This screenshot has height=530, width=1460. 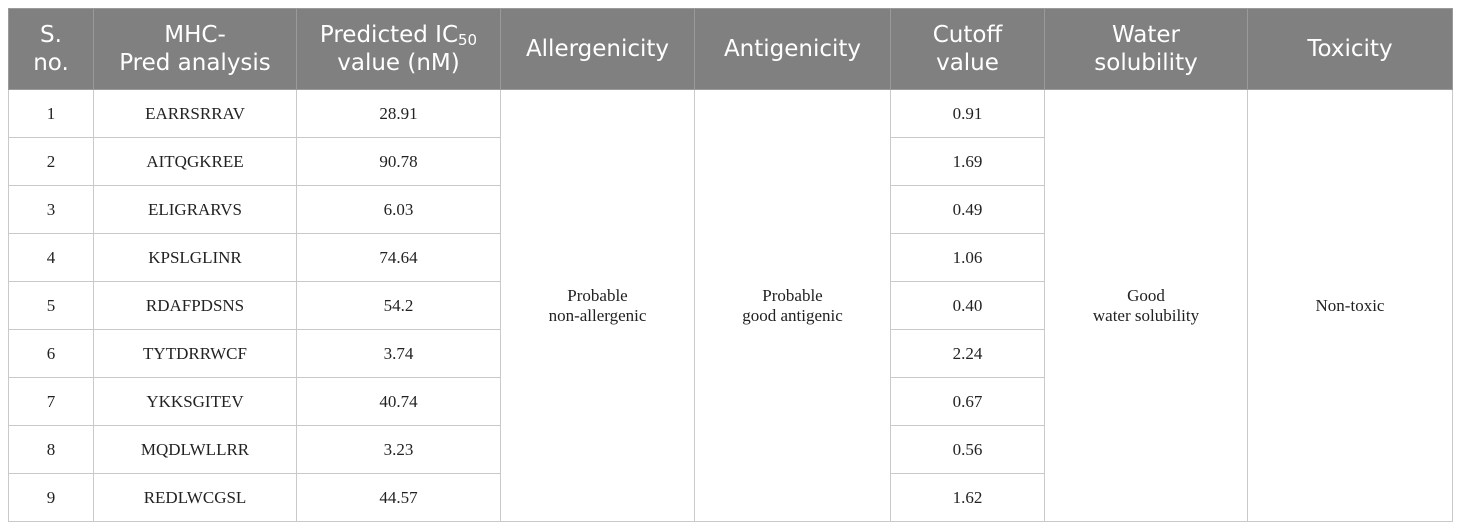 What do you see at coordinates (792, 295) in the screenshot?
I see `antigenicity-line1: Probable` at bounding box center [792, 295].